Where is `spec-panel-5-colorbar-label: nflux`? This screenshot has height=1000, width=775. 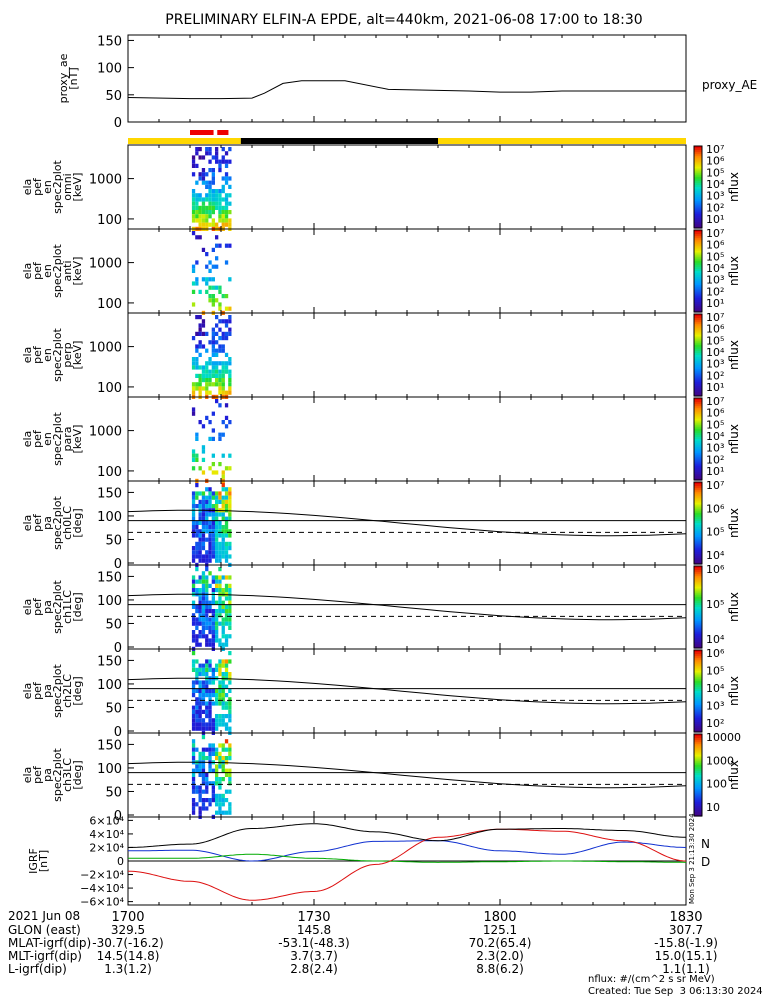 spec-panel-5-colorbar-label: nflux is located at coordinates (734, 523).